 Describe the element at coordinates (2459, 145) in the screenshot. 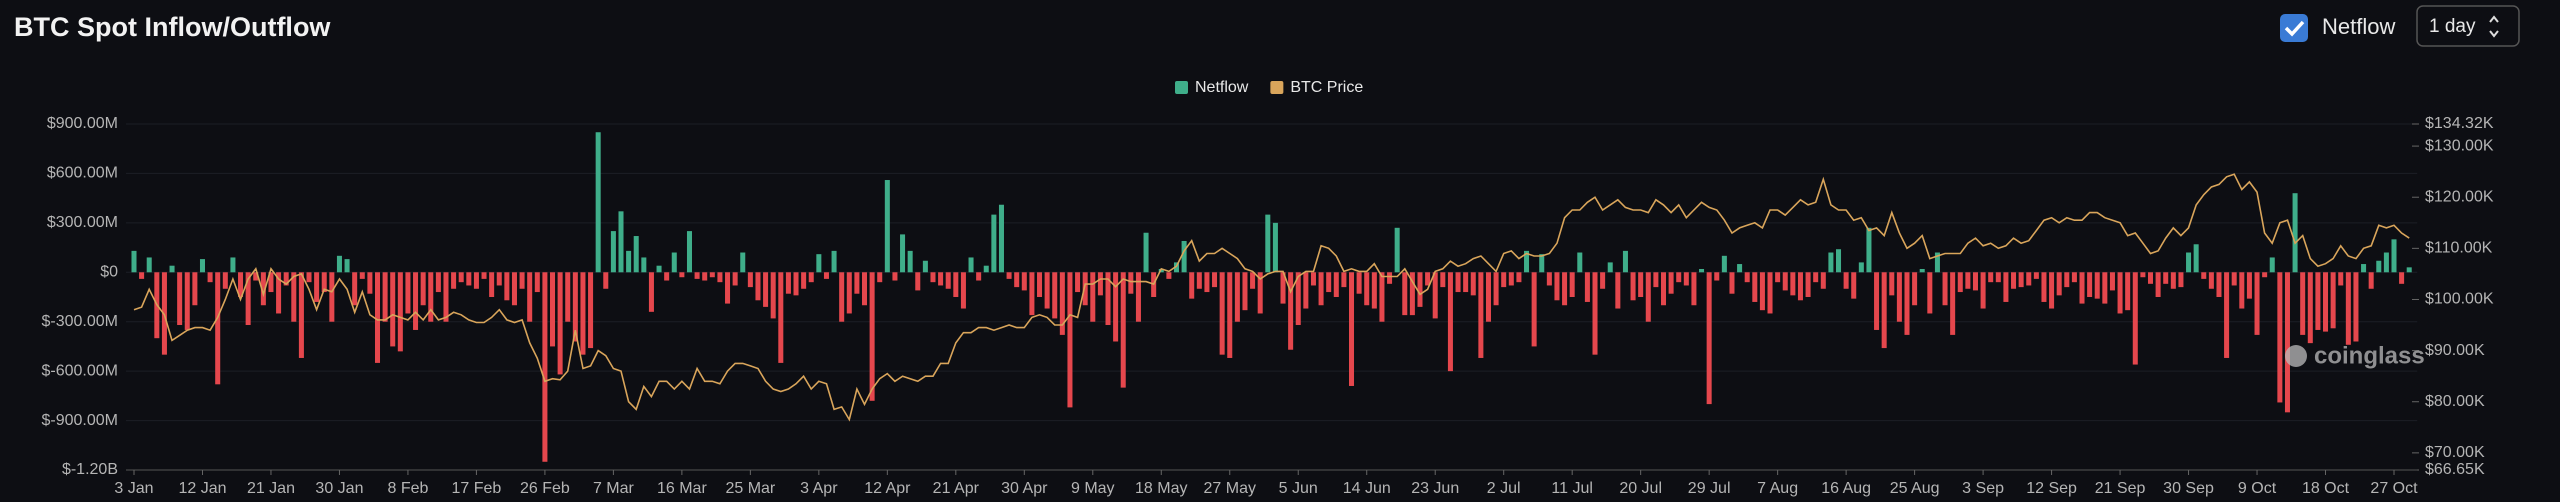

I see `y2-tick-label: $130.00K` at that location.